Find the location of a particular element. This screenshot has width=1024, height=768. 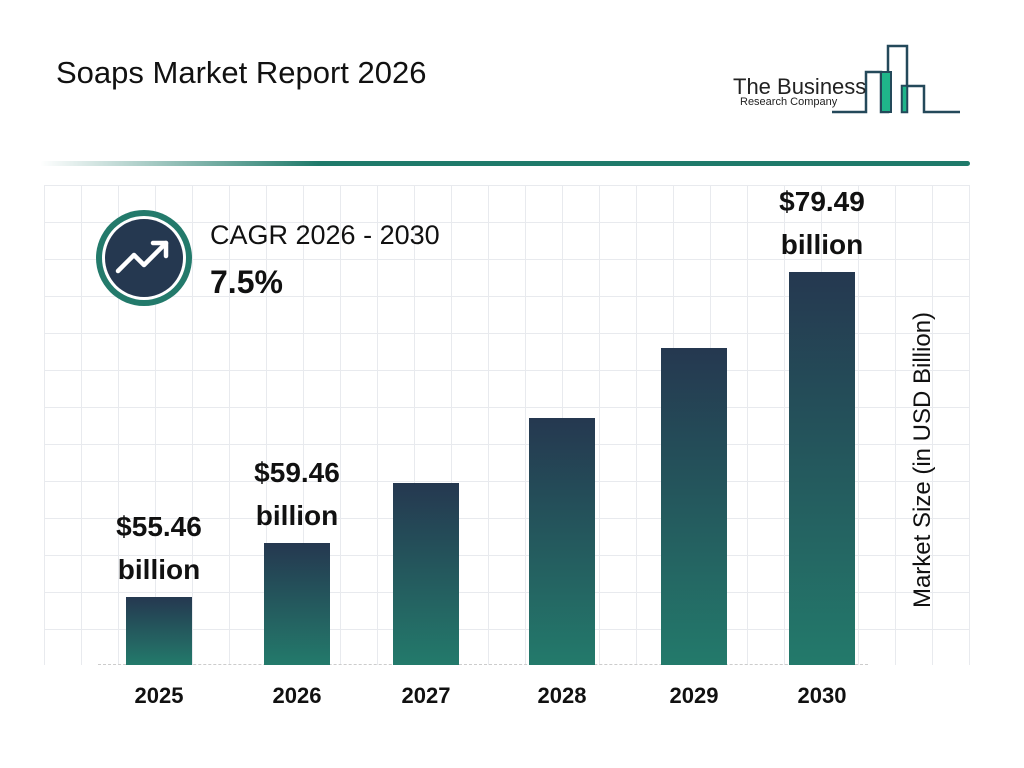

x-tick-label: 2025 is located at coordinates (159, 695).